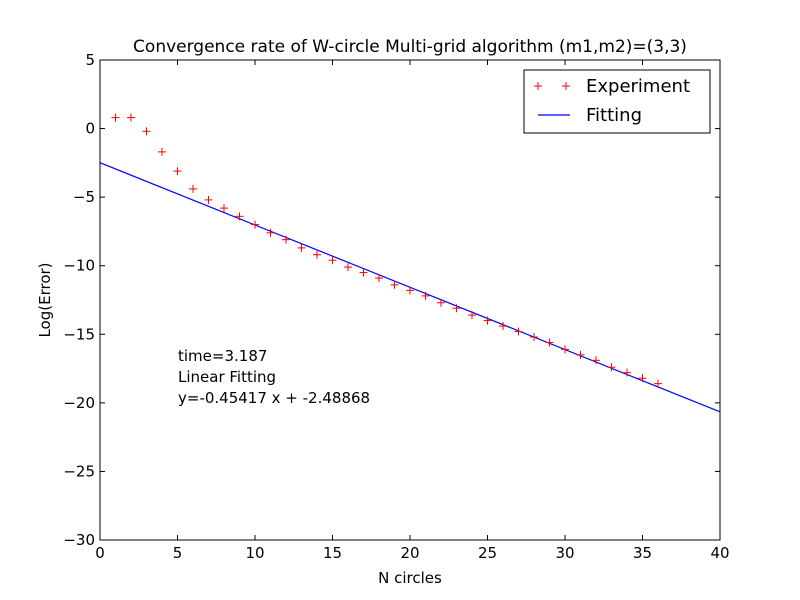  I want to click on x-tick-label: 30, so click(564, 553).